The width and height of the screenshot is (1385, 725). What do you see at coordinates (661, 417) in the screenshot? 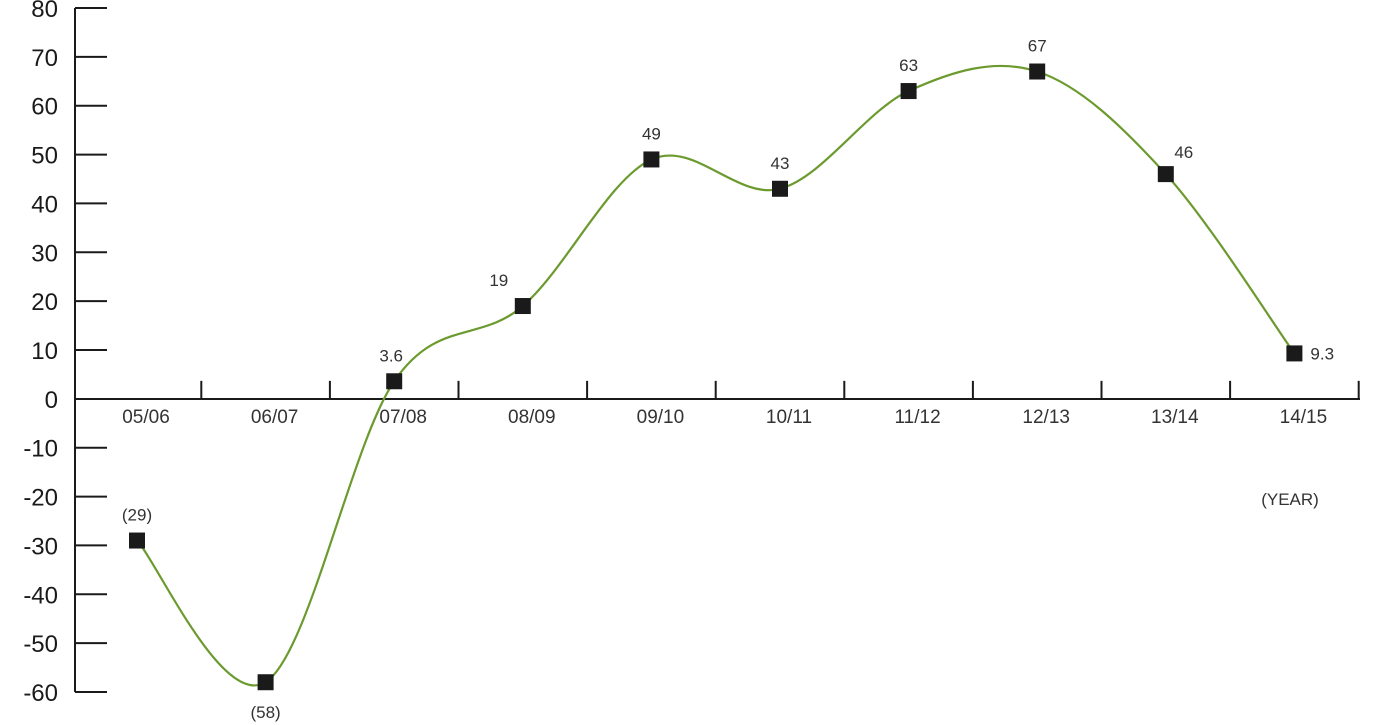
I see `x-tick-label: 09/10` at bounding box center [661, 417].